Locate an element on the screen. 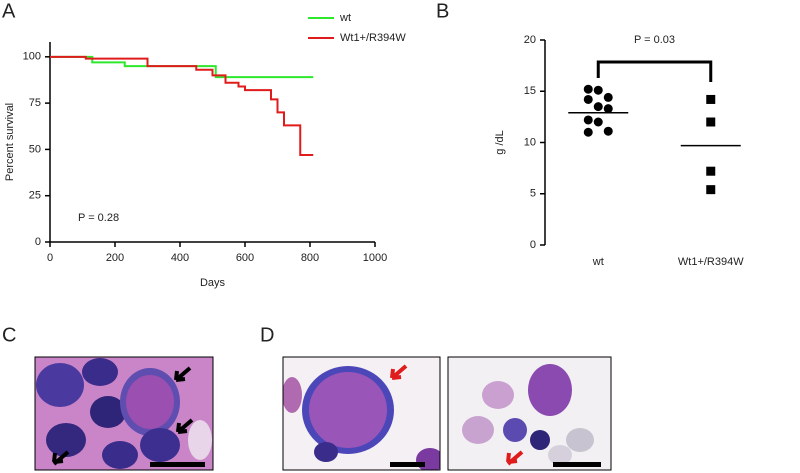 The image size is (800, 473). survival-line is located at coordinates (182, 105).